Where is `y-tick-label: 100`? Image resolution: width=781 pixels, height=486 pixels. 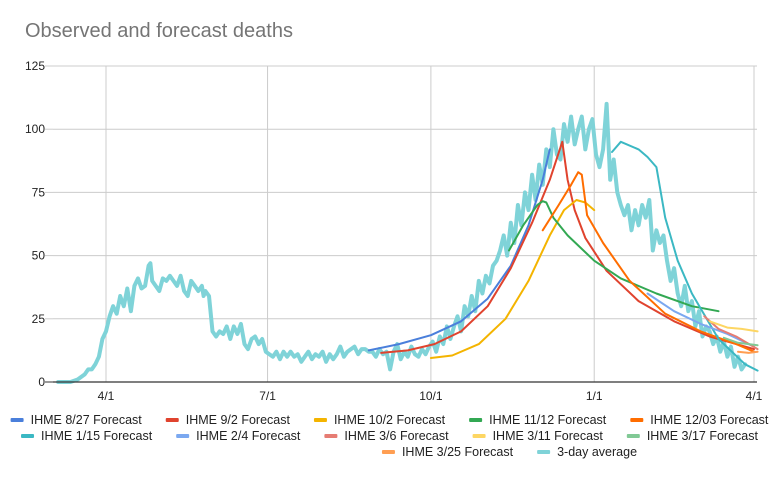
y-tick-label: 100 is located at coordinates (35, 129).